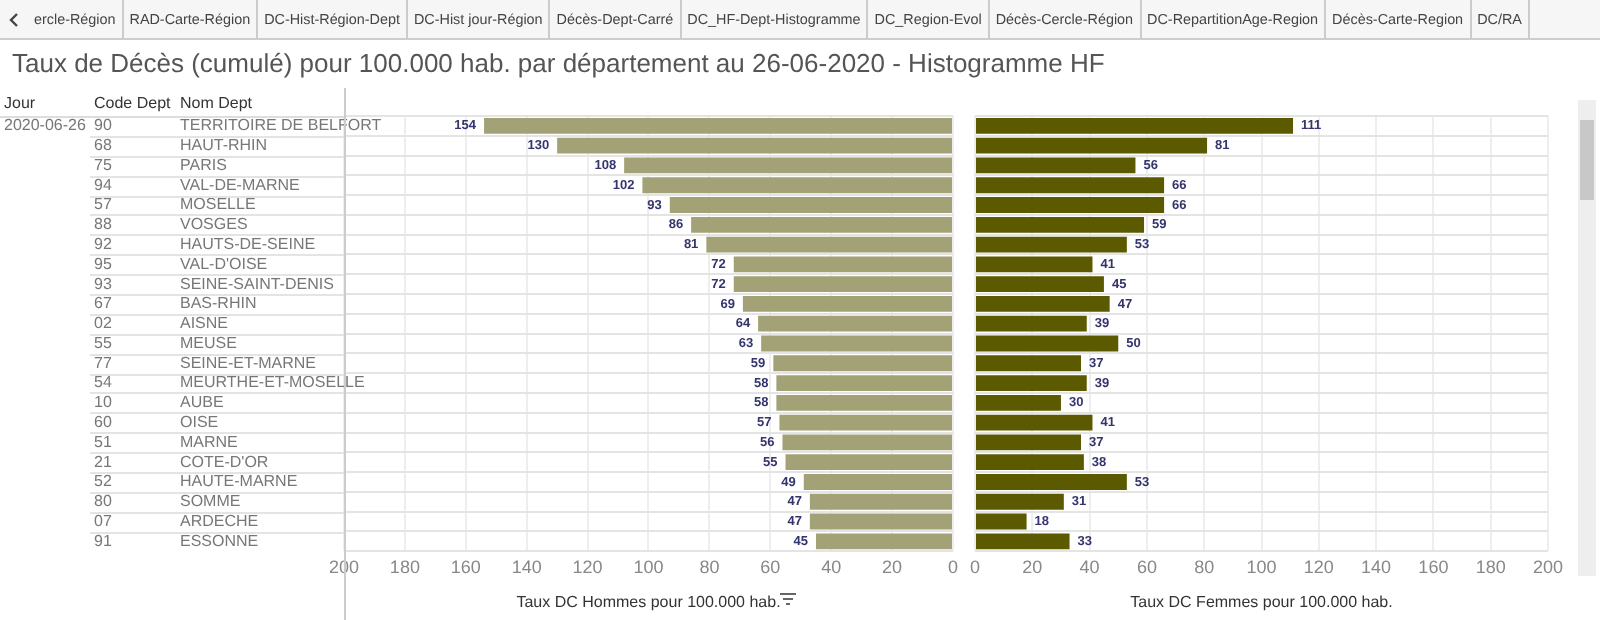  Describe the element at coordinates (103, 501) in the screenshot. I see `text: 80` at that location.